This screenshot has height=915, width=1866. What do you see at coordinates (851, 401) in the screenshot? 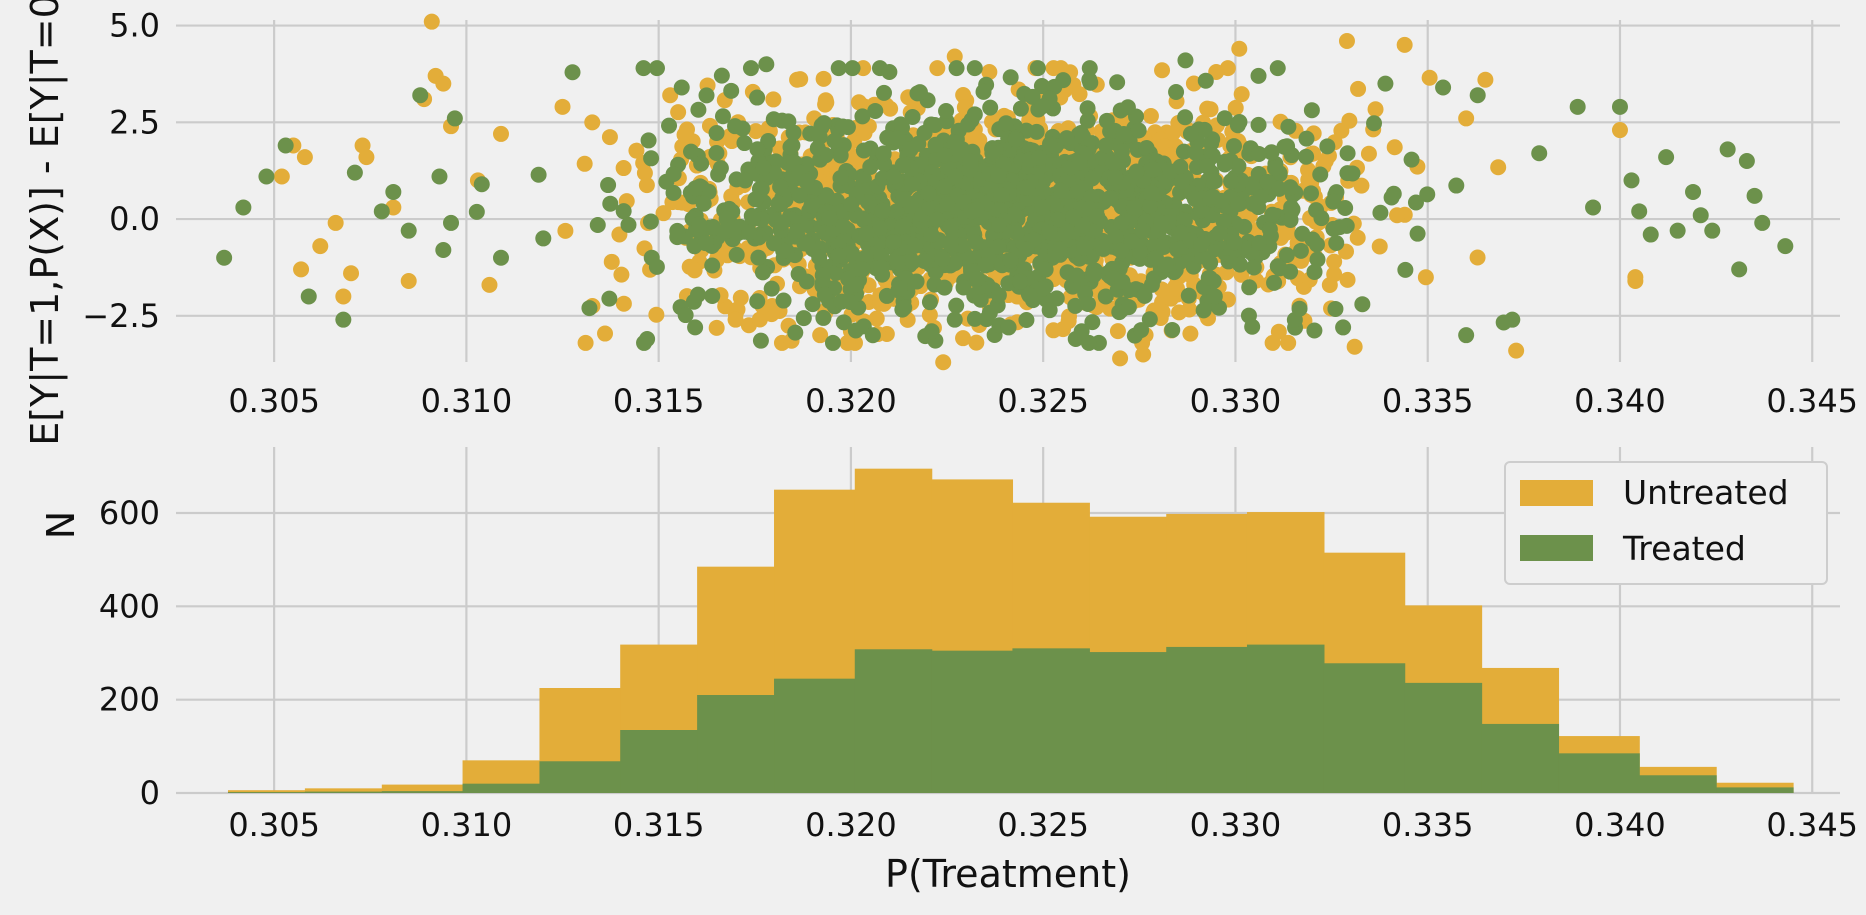
I see `scatter-x-tick-label: 0.320` at bounding box center [851, 401].